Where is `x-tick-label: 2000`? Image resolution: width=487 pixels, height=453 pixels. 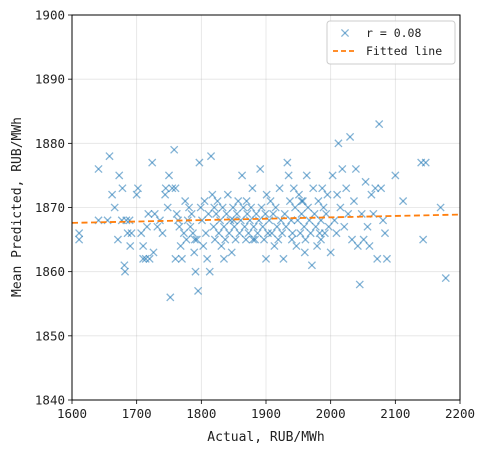 x-tick-label: 2000 is located at coordinates (331, 413).